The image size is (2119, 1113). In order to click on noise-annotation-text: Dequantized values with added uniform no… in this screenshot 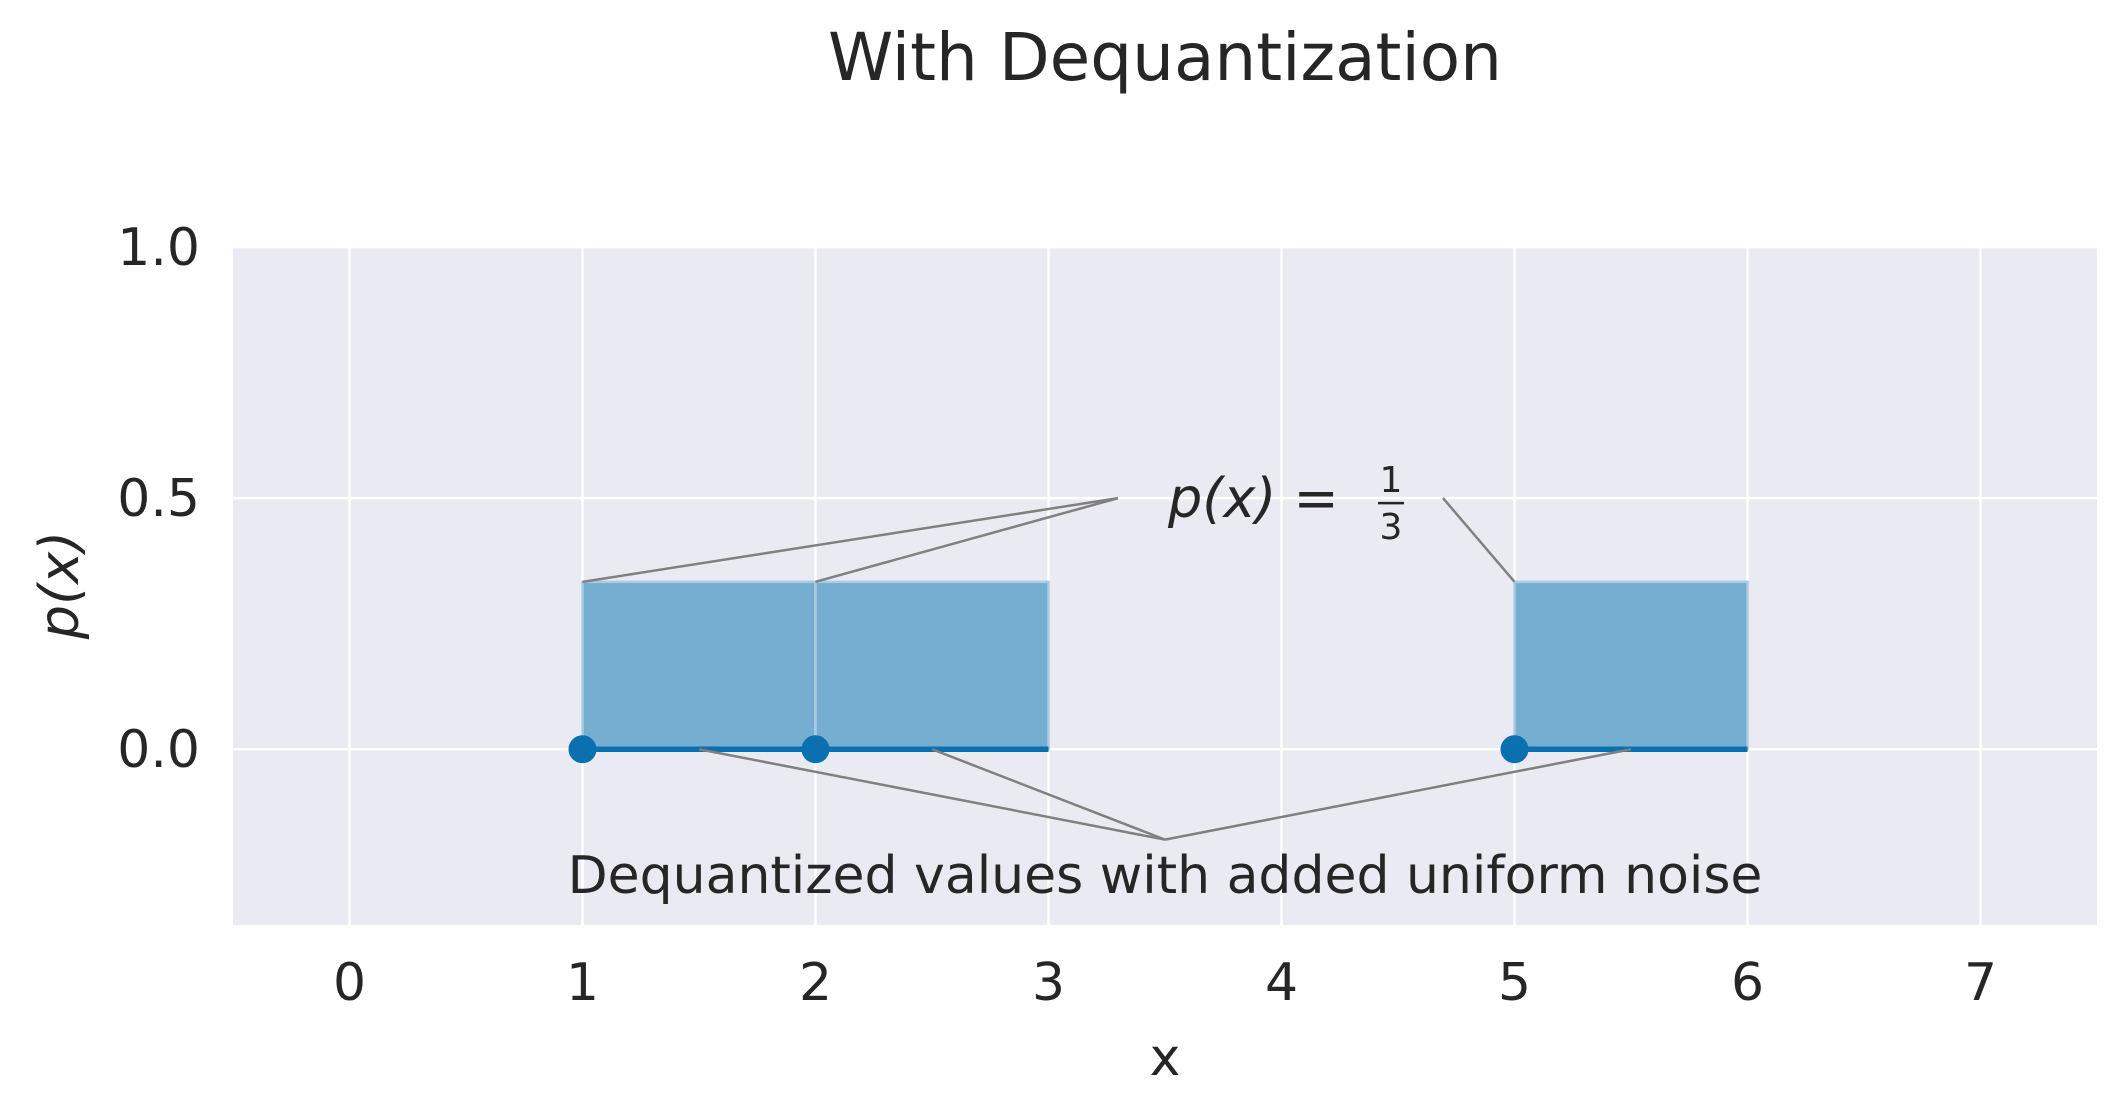, I will do `click(1165, 876)`.